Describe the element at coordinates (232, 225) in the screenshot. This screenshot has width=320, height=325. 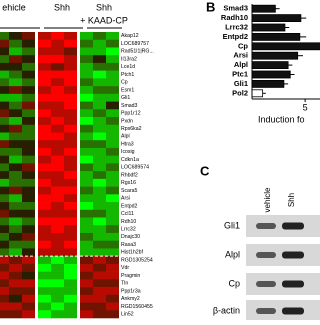
I see `blot-row-label: Gli1` at that location.